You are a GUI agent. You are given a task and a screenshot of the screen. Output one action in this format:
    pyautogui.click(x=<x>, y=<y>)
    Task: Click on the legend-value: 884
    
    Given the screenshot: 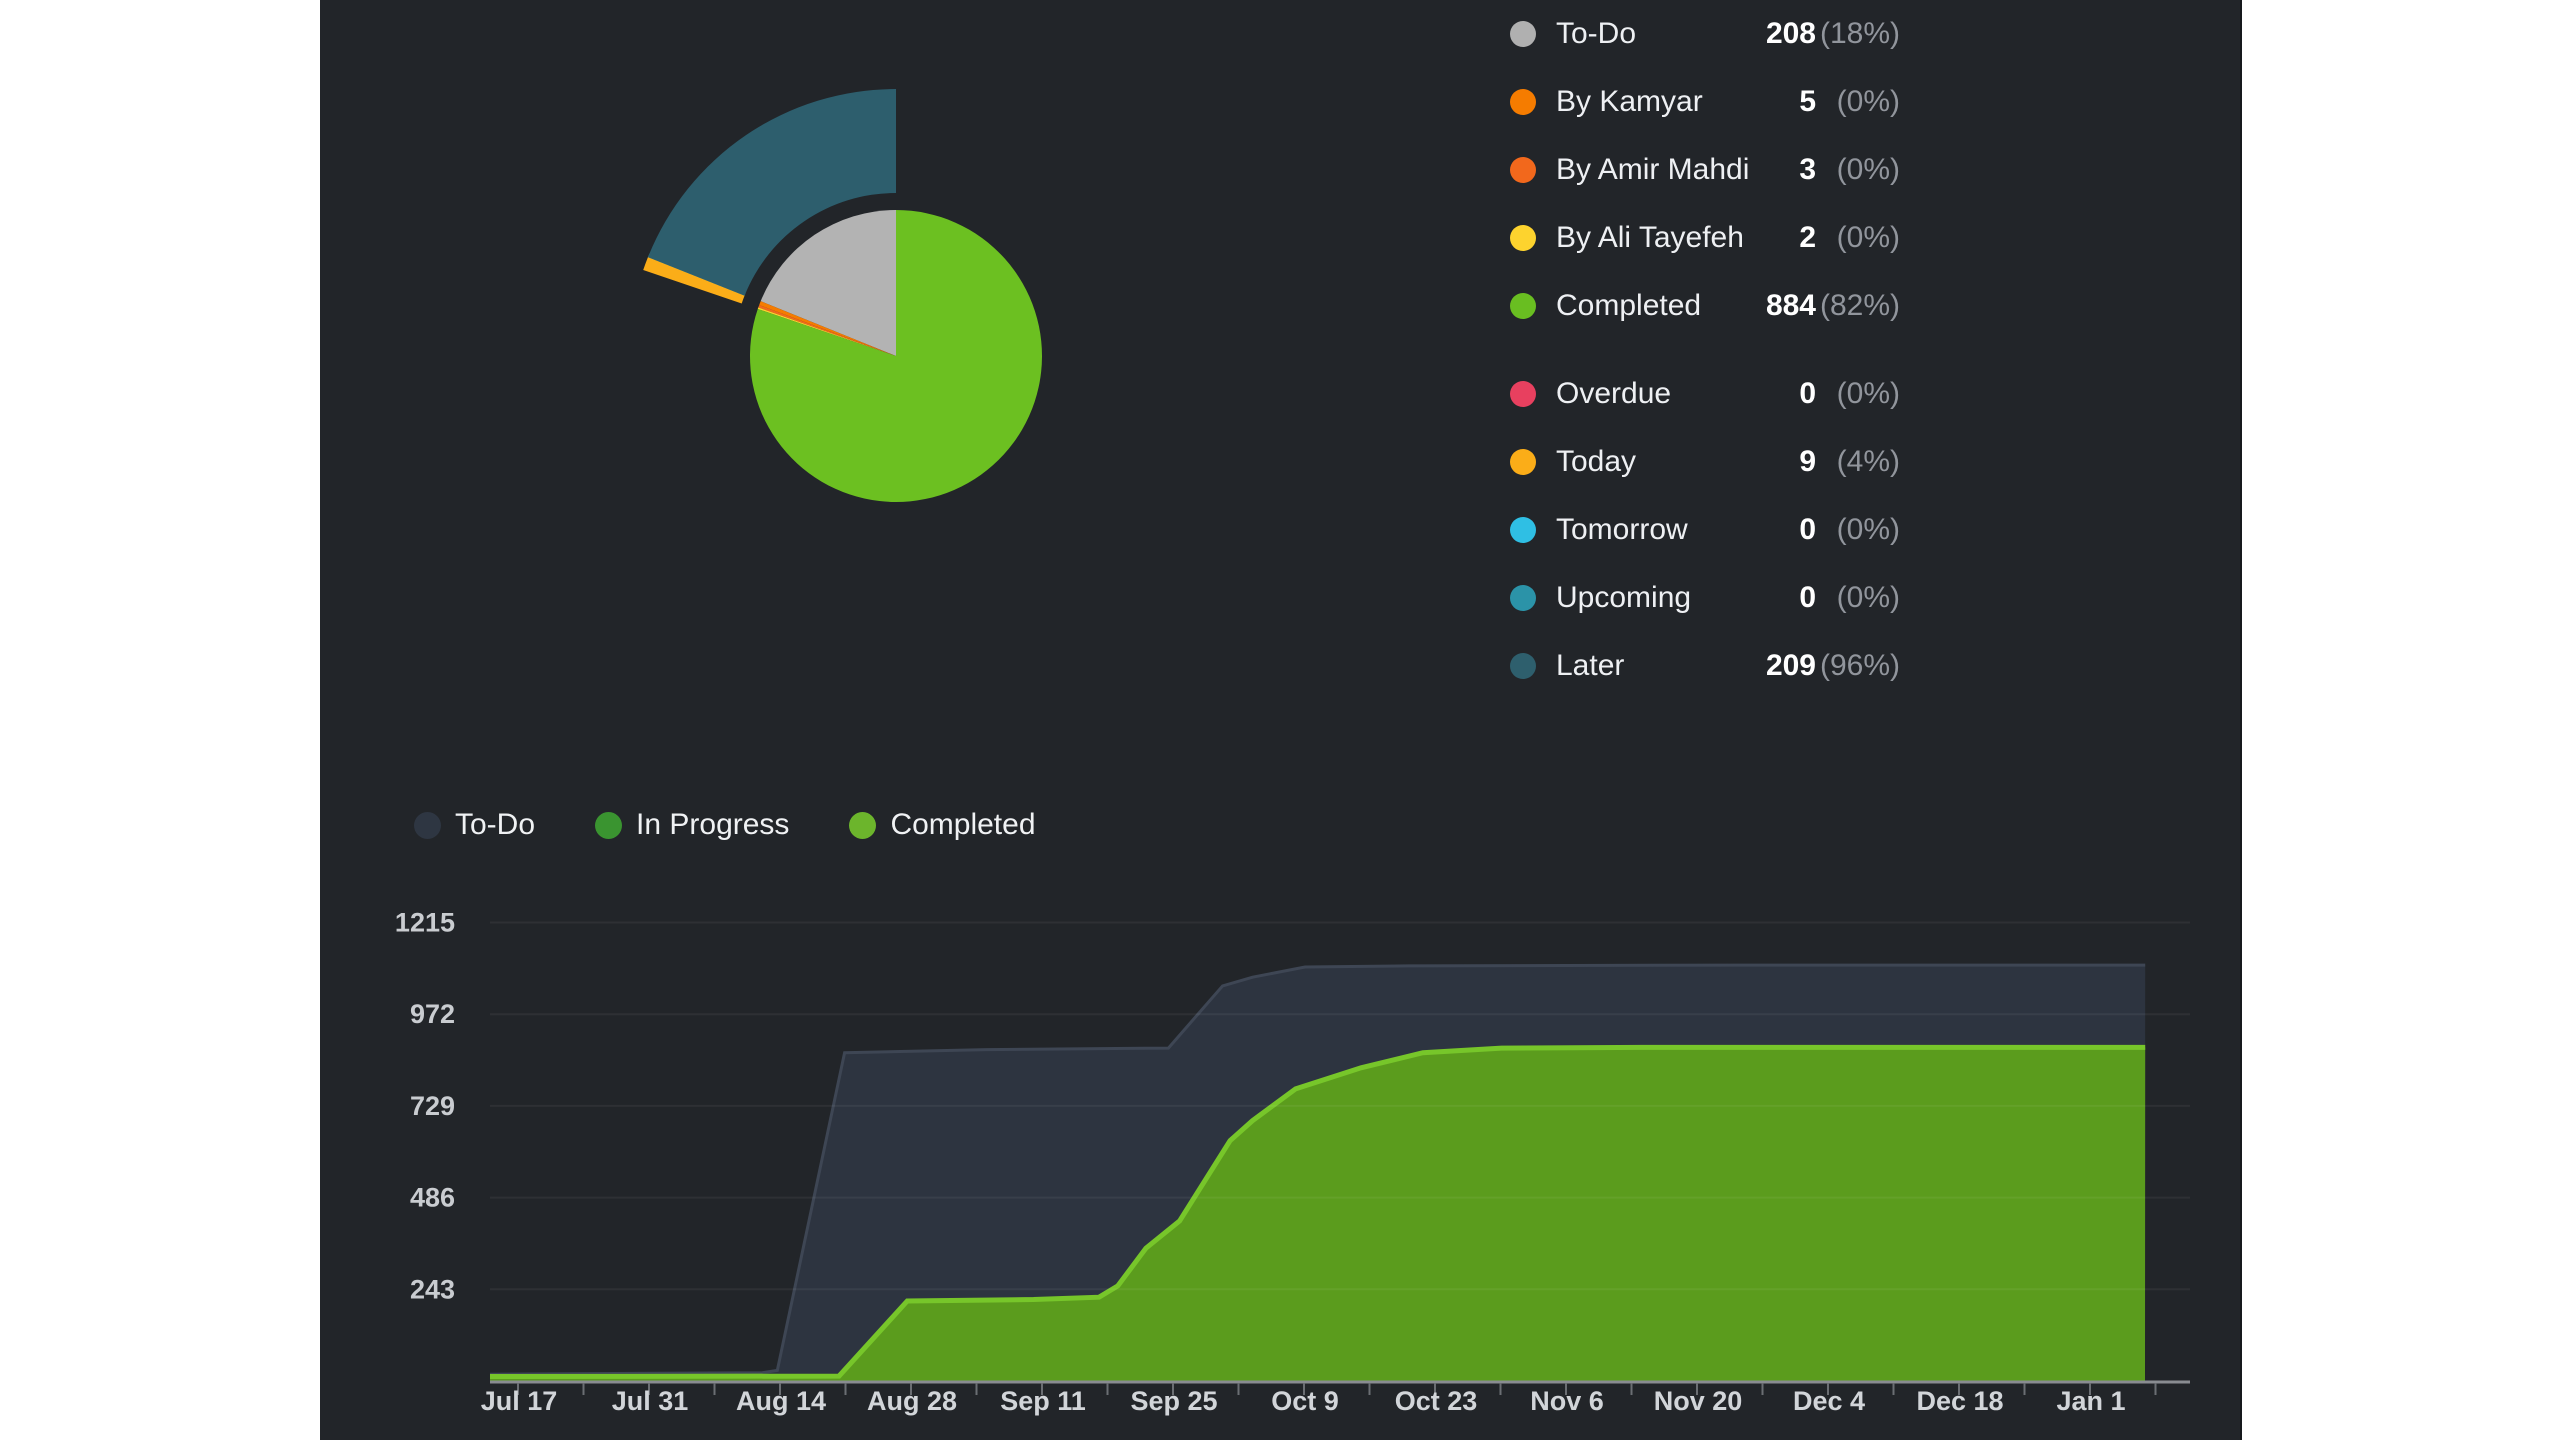 What is the action you would take?
    pyautogui.click(x=1790, y=305)
    